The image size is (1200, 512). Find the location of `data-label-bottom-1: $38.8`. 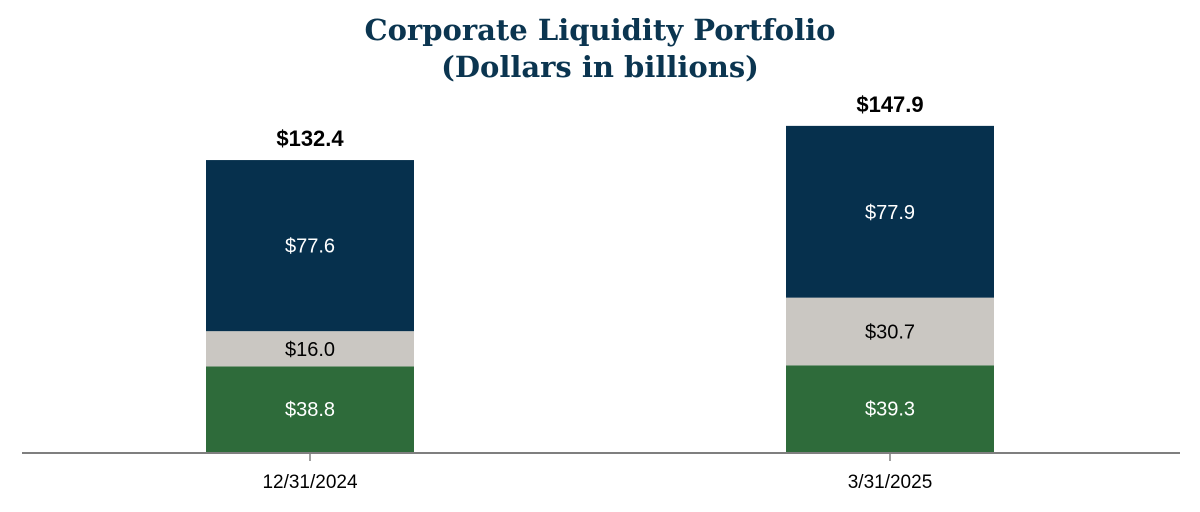

data-label-bottom-1: $38.8 is located at coordinates (310, 410).